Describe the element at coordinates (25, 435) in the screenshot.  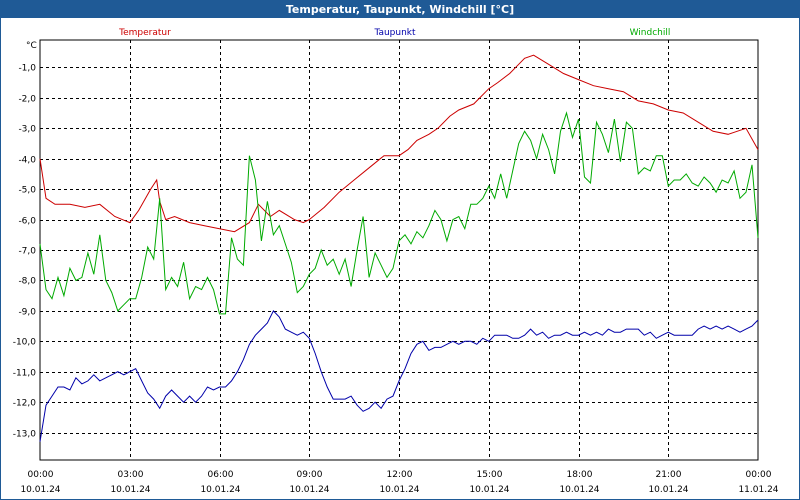
I see `y-tick-label: -13,0` at that location.